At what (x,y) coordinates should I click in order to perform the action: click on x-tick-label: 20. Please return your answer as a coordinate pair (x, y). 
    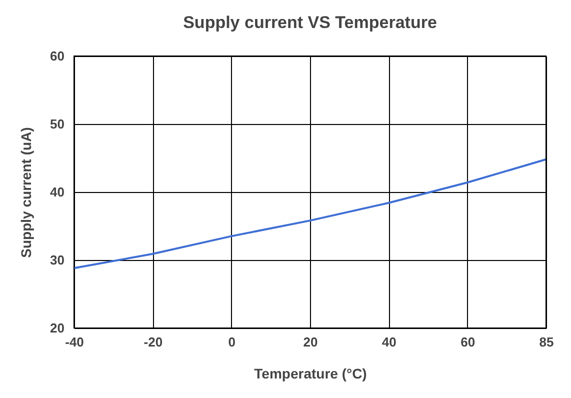
    Looking at the image, I should click on (310, 342).